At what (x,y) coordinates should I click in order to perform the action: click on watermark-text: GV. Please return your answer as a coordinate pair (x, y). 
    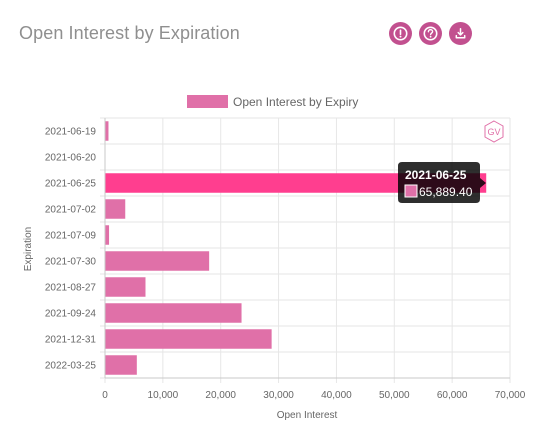
    Looking at the image, I should click on (493, 132).